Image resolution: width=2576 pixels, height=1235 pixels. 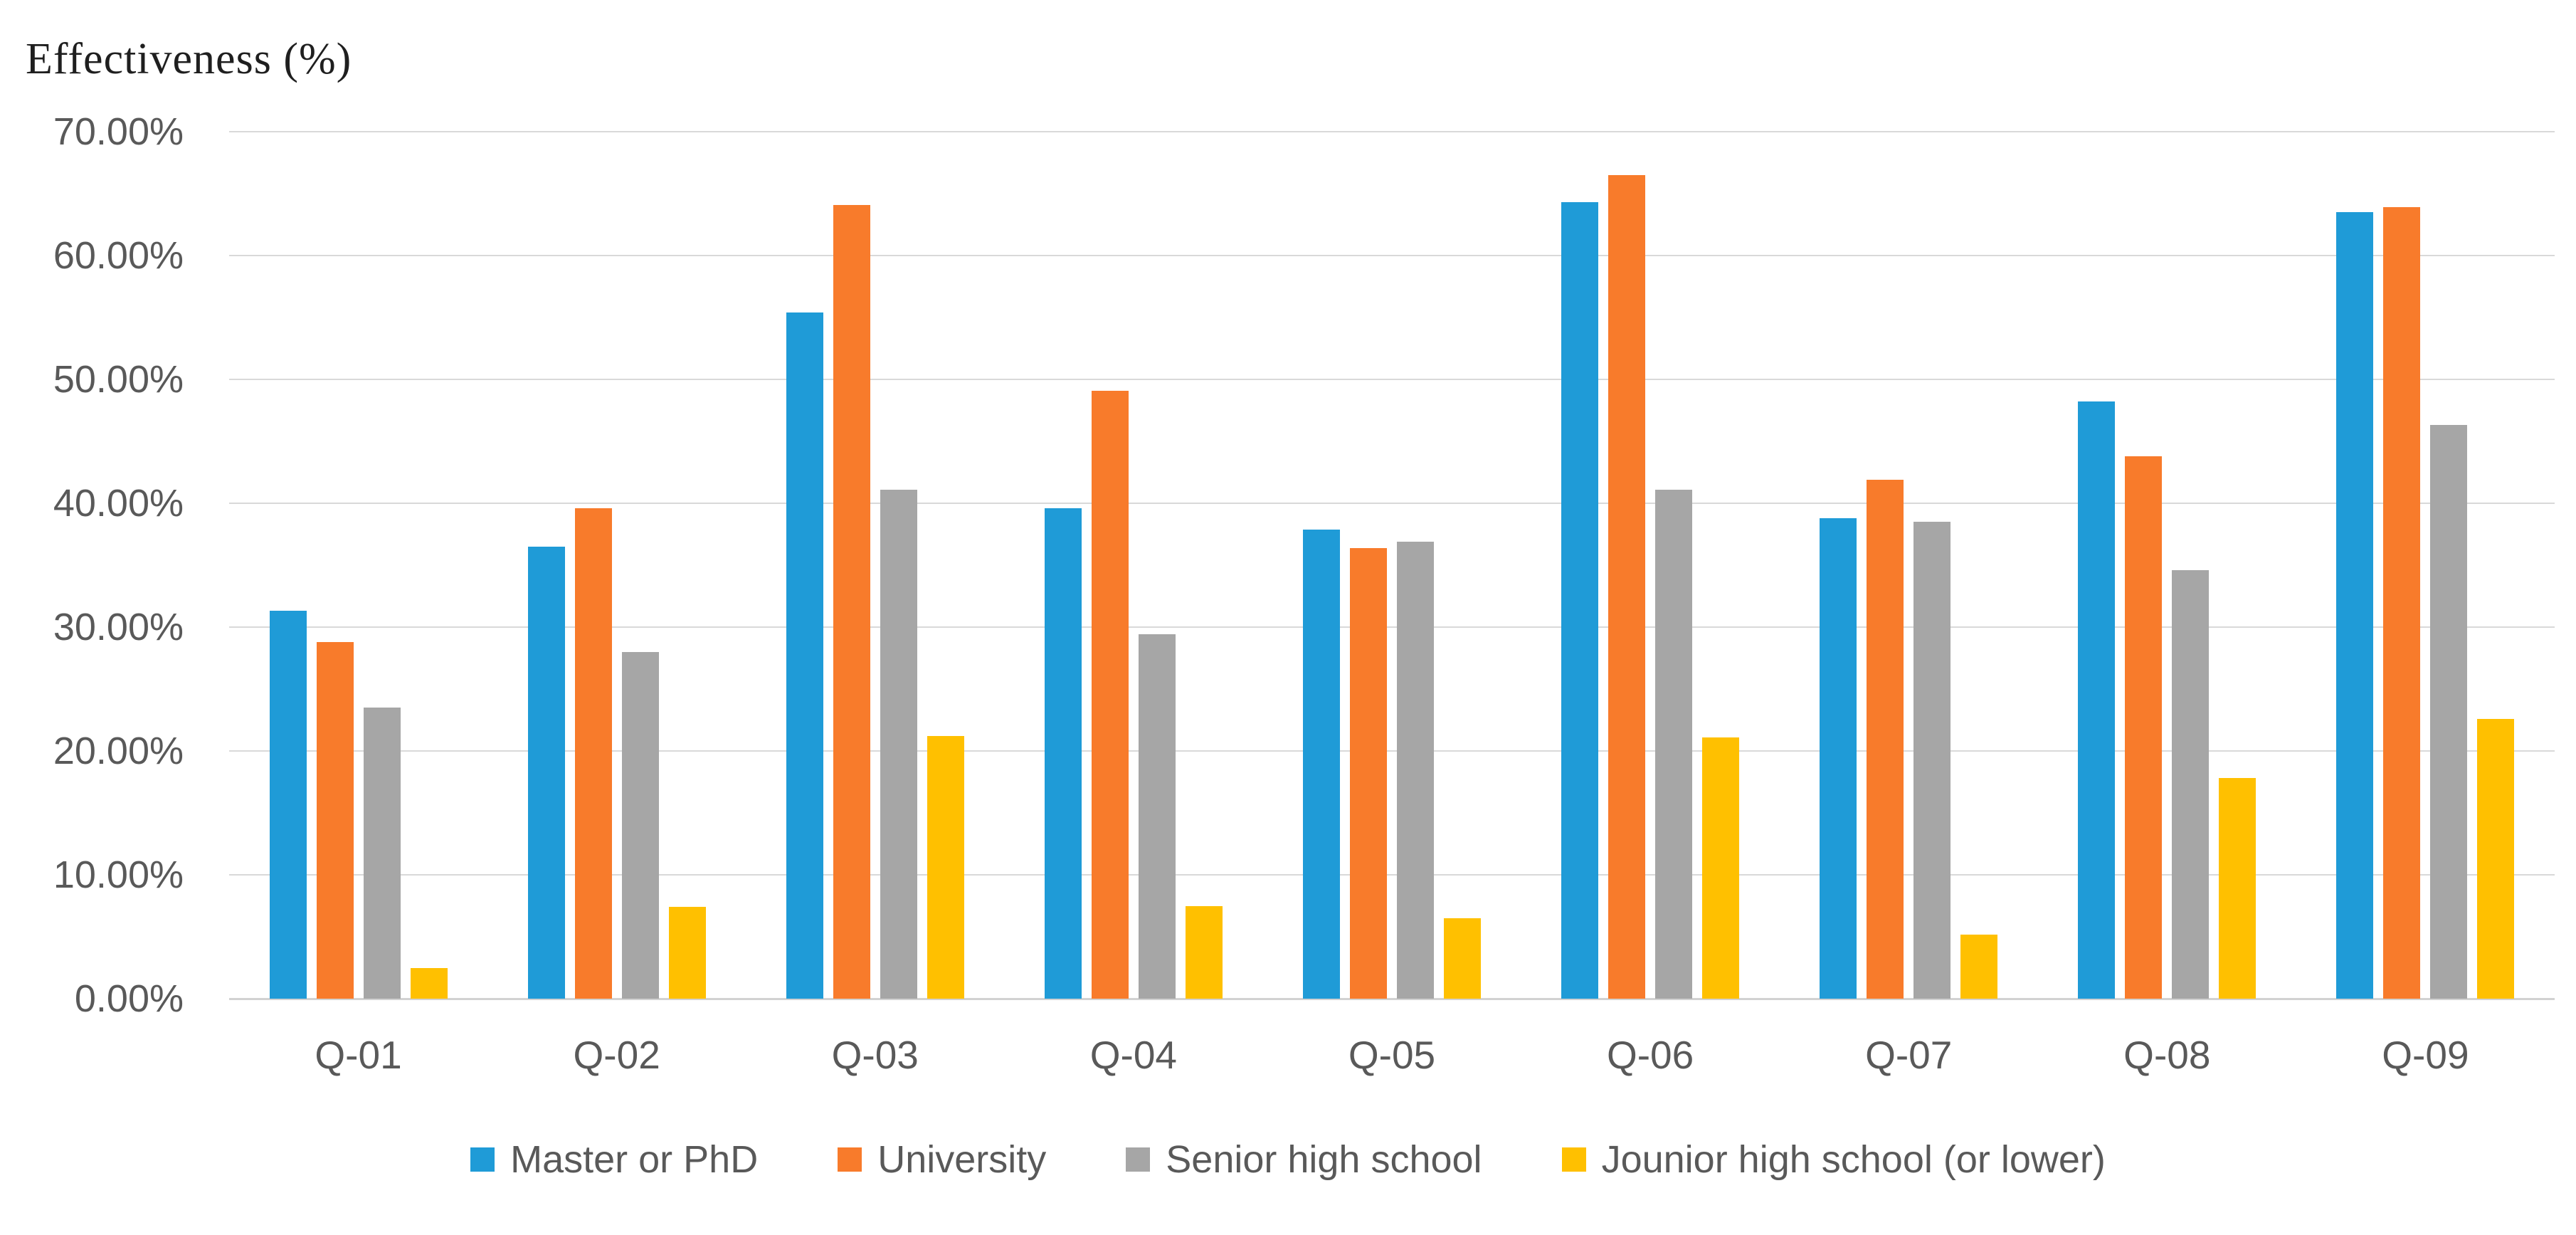 I want to click on x-tick-label-q-07: Q-07, so click(x=1909, y=1055).